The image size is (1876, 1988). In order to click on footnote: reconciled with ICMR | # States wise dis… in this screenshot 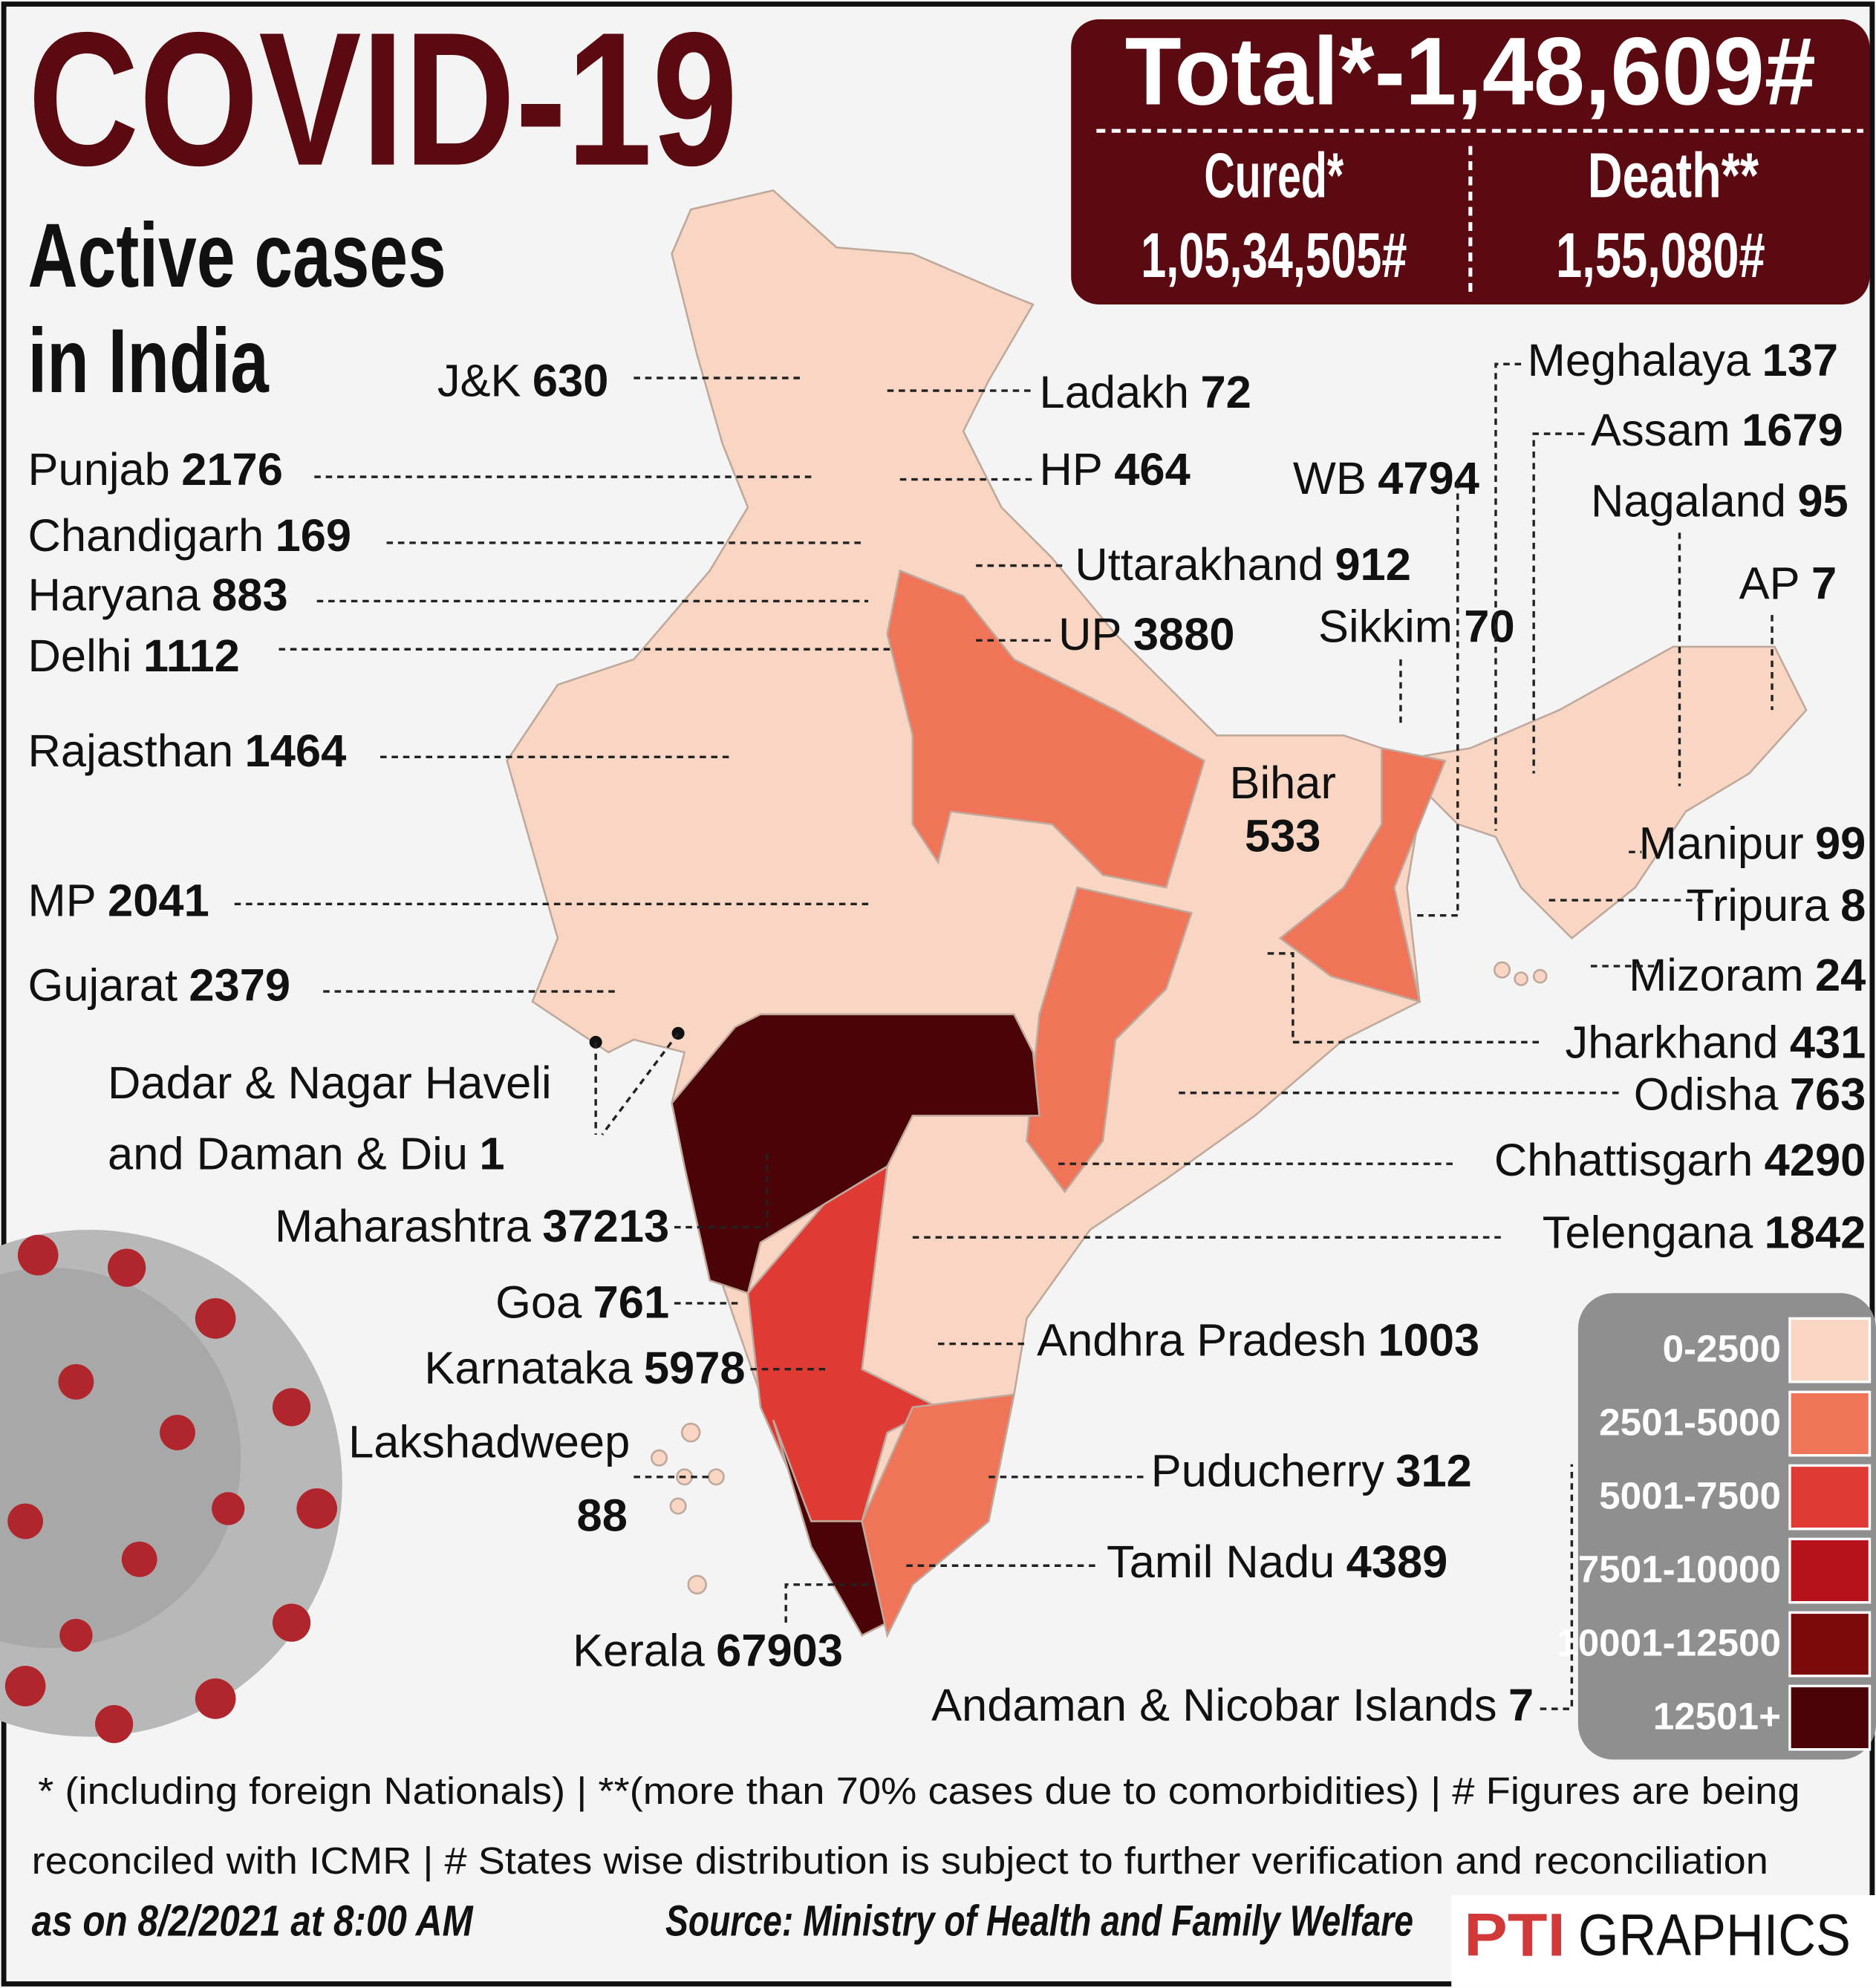, I will do `click(900, 1860)`.